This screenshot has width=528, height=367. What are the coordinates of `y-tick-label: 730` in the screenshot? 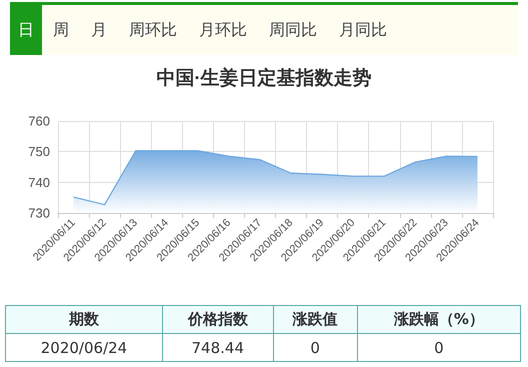 It's located at (39, 213).